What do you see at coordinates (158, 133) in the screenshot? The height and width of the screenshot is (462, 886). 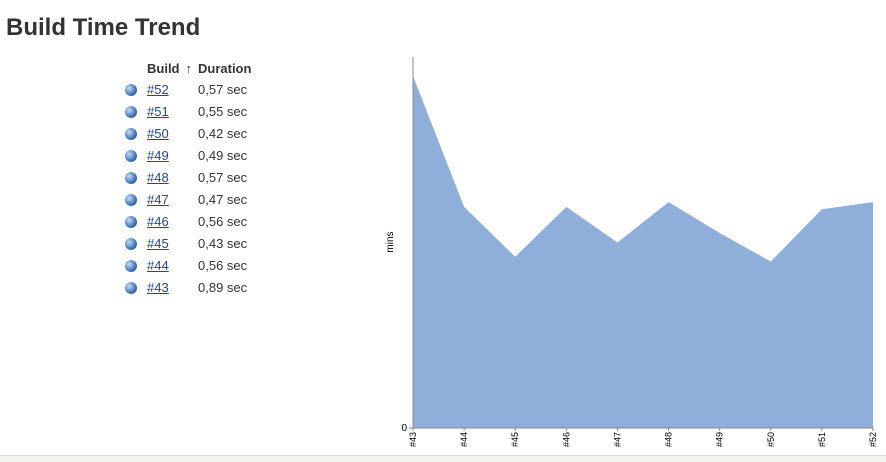 I see `build-link: #50` at bounding box center [158, 133].